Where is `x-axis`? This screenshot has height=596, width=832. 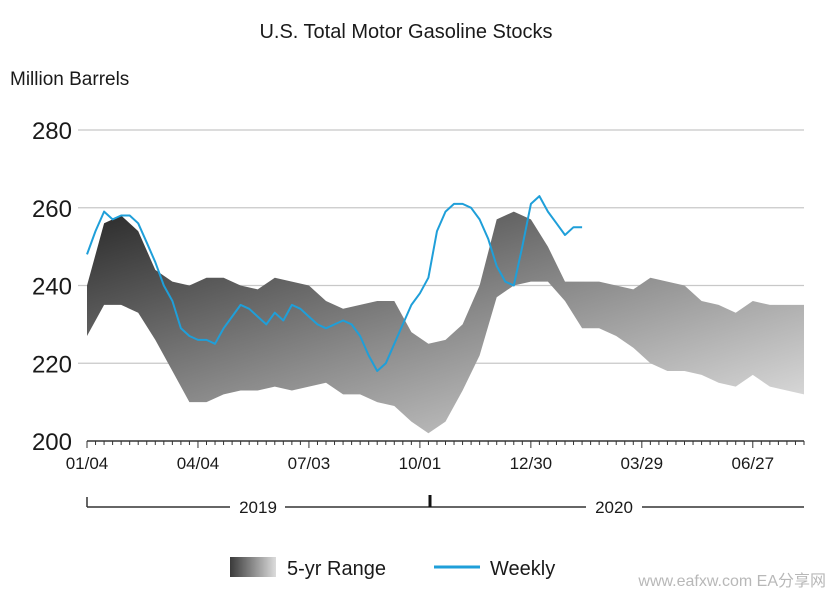
x-axis is located at coordinates (445, 444).